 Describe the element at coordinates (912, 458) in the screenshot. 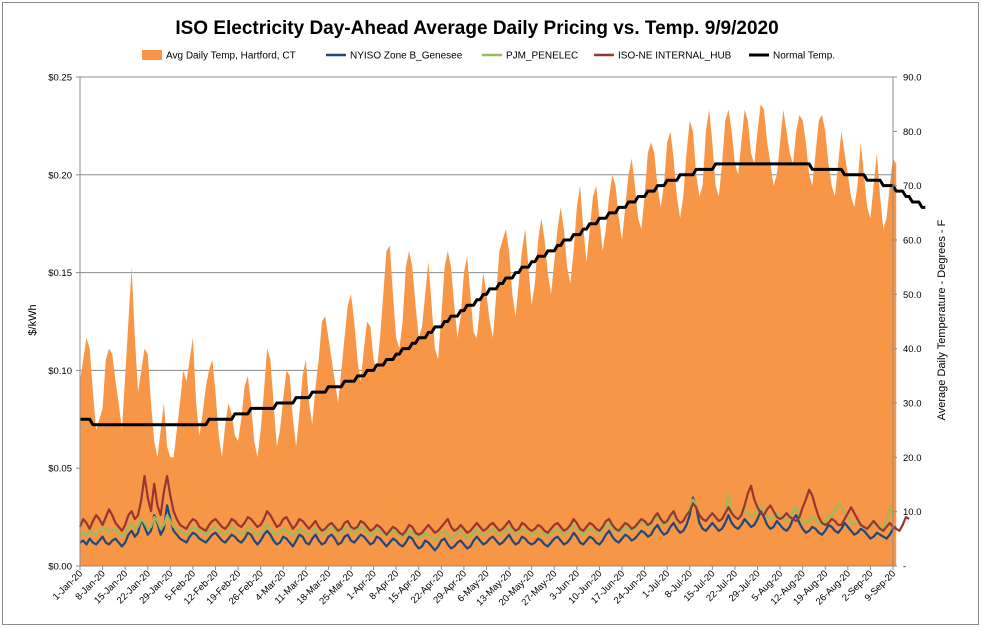

I see `y-right-tick-label: 20.0` at that location.